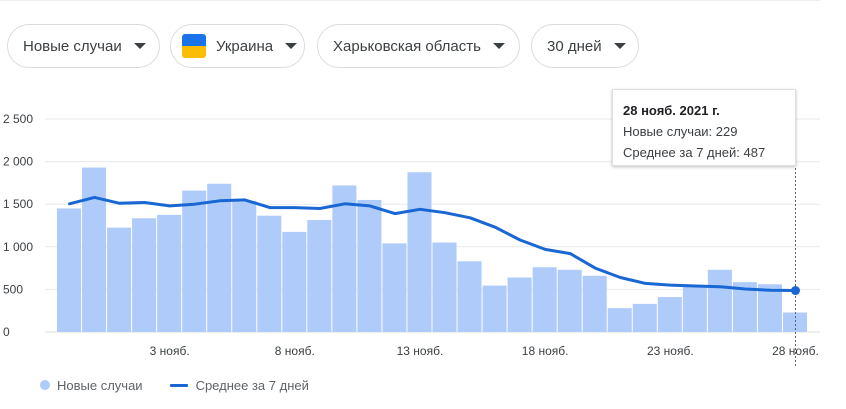  Describe the element at coordinates (6, 332) in the screenshot. I see `y-tick-label: 0` at that location.